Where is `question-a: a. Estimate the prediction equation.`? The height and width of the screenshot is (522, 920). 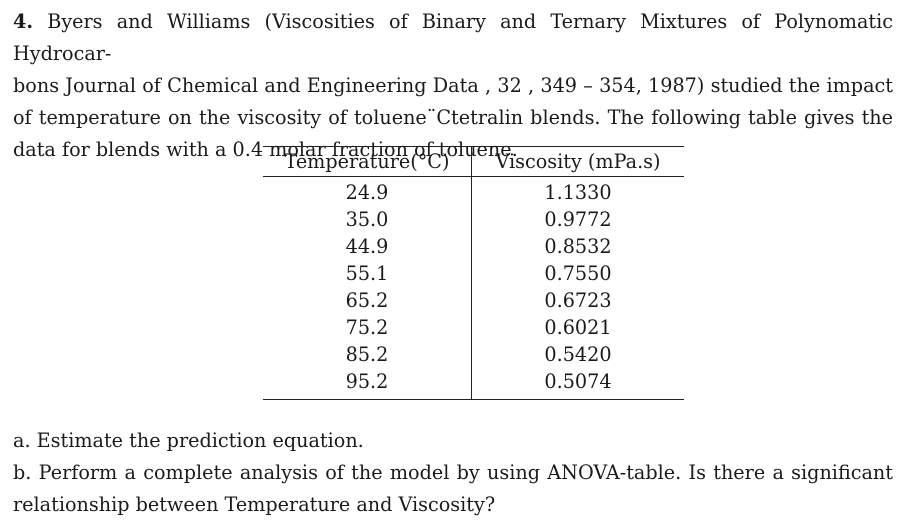 question-a: a. Estimate the prediction equation. is located at coordinates (188, 440).